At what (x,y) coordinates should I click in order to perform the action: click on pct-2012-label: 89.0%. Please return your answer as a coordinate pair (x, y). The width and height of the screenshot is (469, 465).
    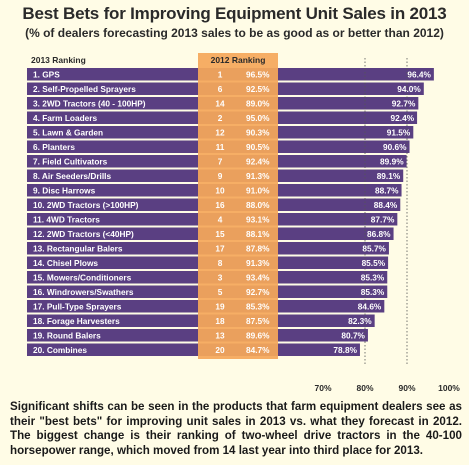
    Looking at the image, I should click on (258, 104).